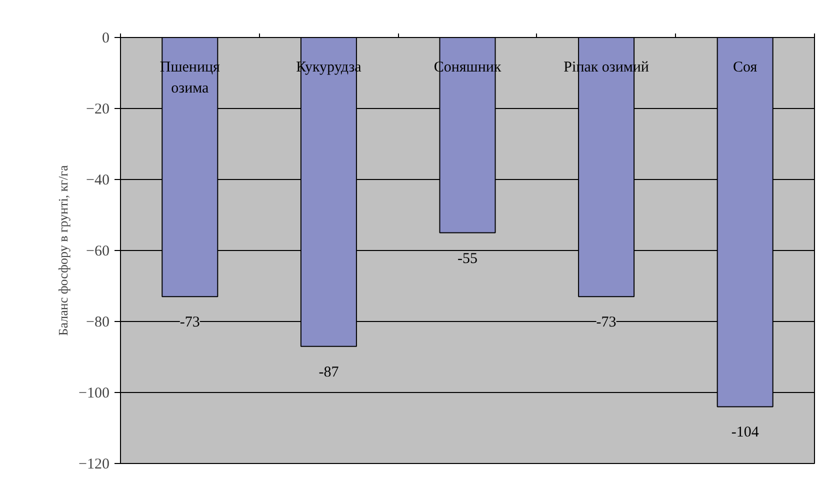  What do you see at coordinates (106, 38) in the screenshot?
I see `y-tick-label: 0` at bounding box center [106, 38].